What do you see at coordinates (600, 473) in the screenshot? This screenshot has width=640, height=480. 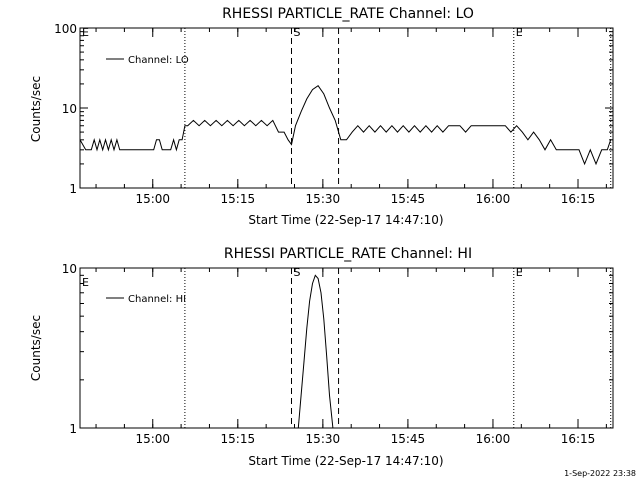 I see `timestamp: 1-Sep-2022 23:38` at bounding box center [600, 473].